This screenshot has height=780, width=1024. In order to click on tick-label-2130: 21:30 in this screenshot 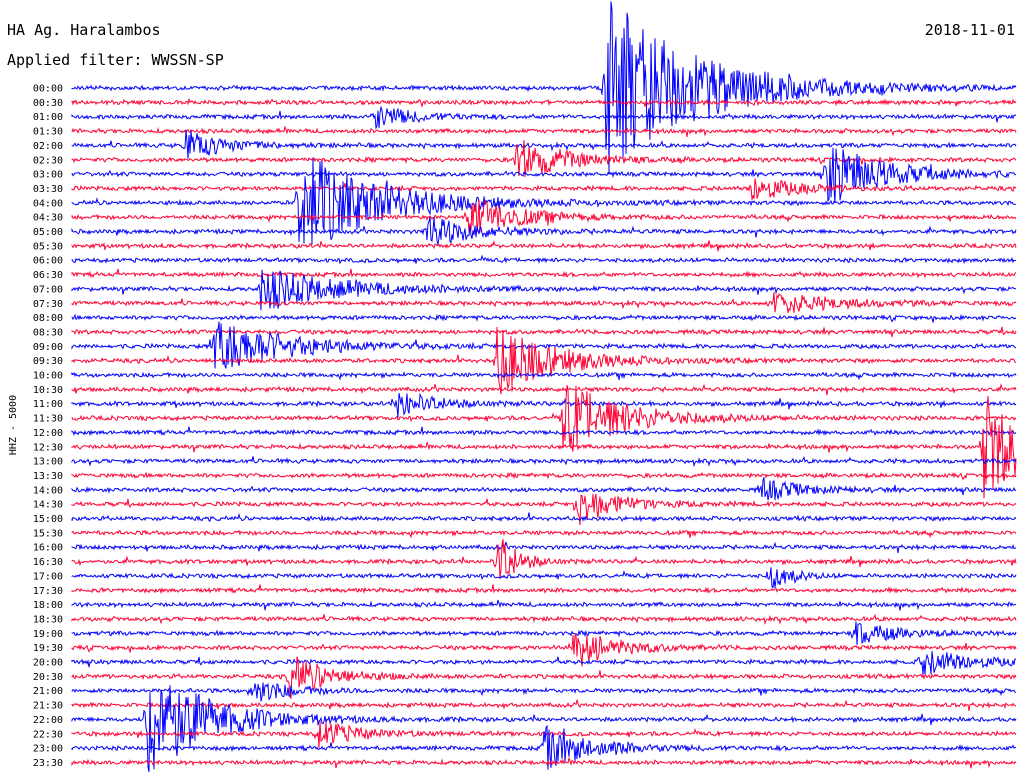, I will do `click(48, 706)`.